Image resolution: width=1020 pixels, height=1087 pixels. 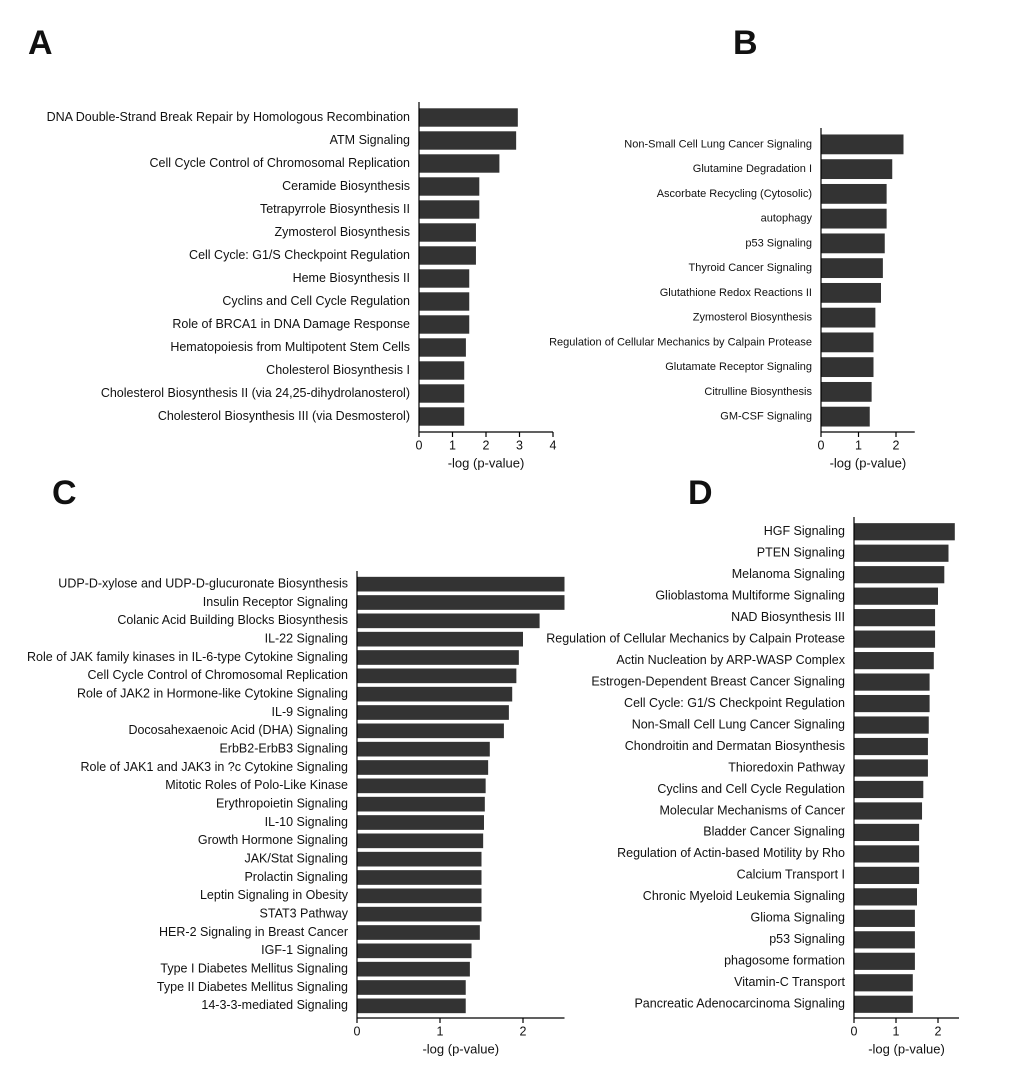 What do you see at coordinates (316, 301) in the screenshot?
I see `y-tick-label: Cyclins and Cell Cycle Regulation` at bounding box center [316, 301].